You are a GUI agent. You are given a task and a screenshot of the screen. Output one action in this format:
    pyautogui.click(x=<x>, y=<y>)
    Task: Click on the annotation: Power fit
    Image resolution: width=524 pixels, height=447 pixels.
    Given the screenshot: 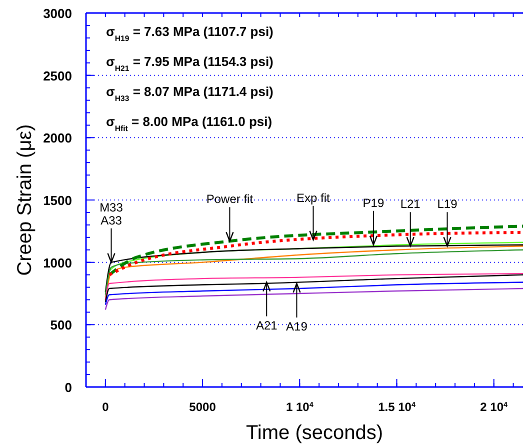 What is the action you would take?
    pyautogui.click(x=230, y=199)
    